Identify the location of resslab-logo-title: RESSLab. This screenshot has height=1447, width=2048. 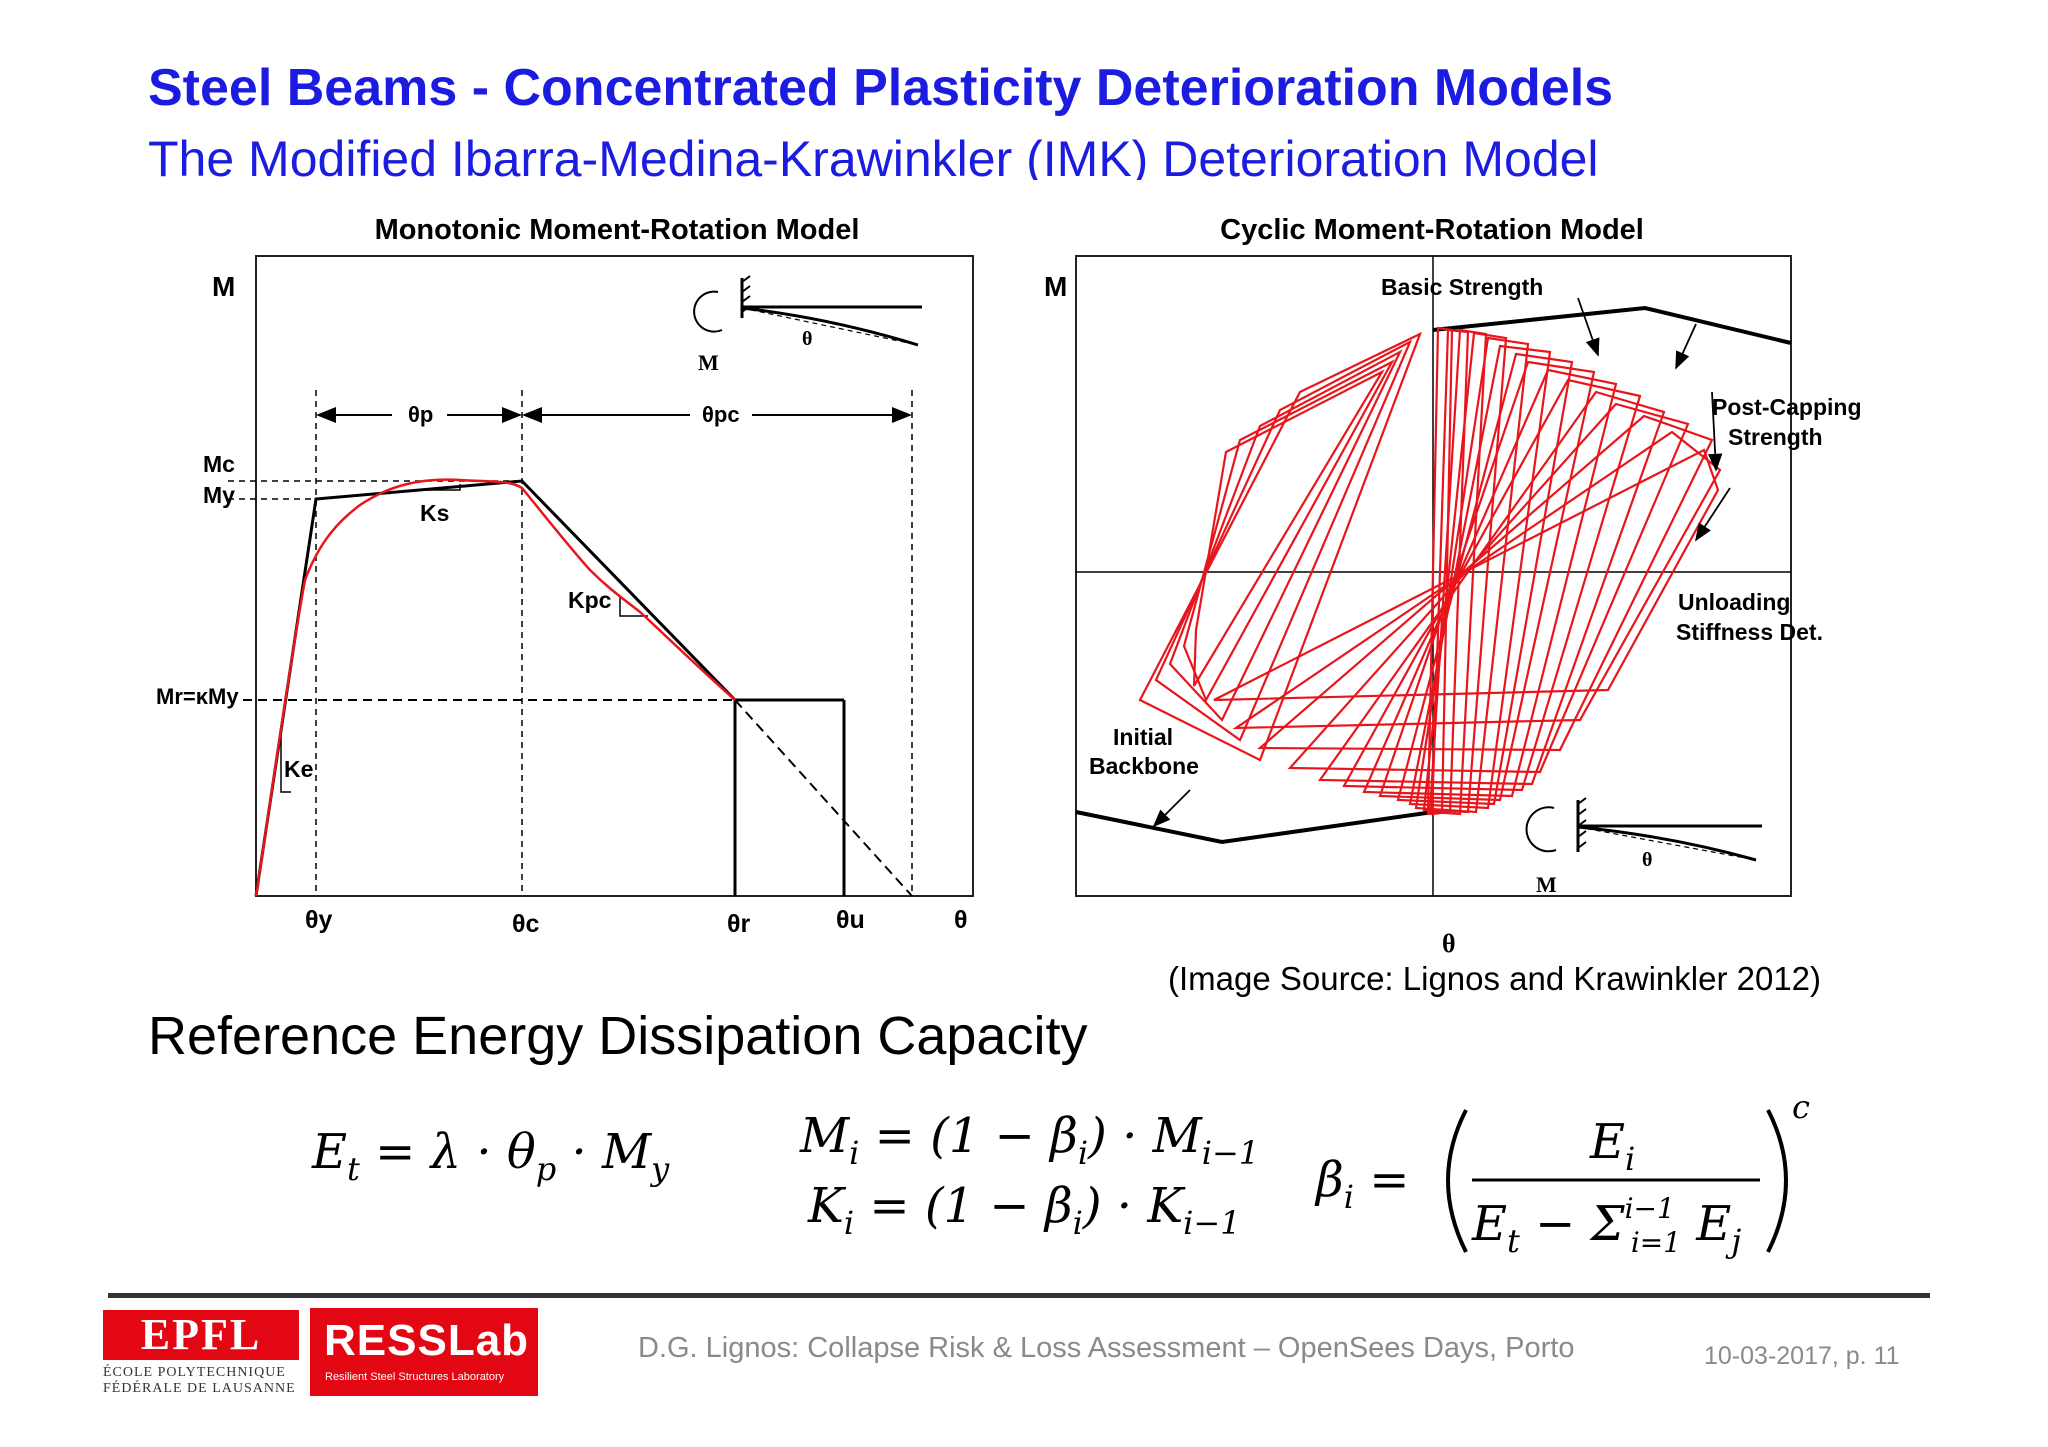
(427, 1340).